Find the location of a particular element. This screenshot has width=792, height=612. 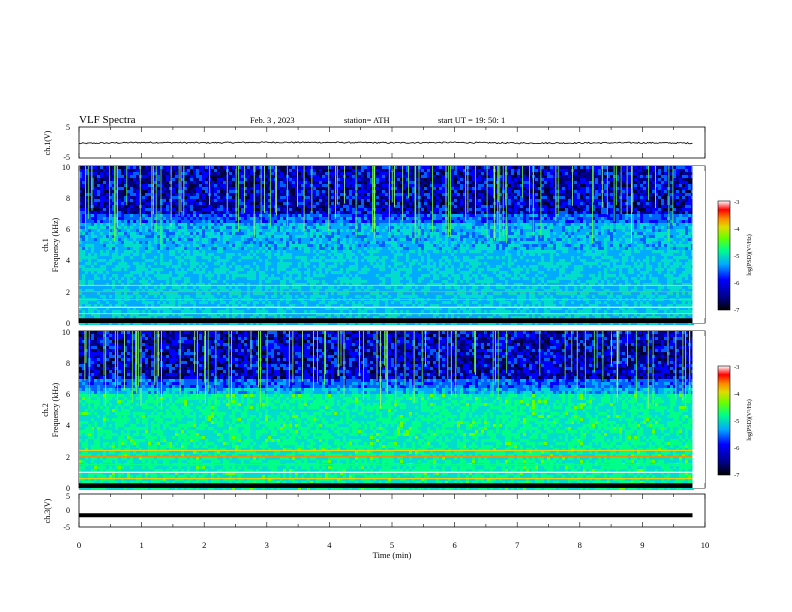

ch3-ytick-top: 5 is located at coordinates (68, 496).